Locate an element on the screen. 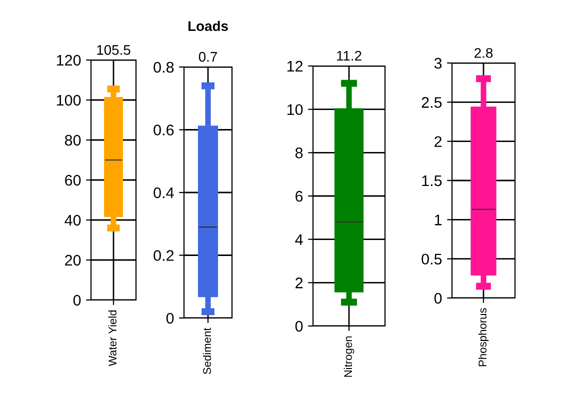 The width and height of the screenshot is (567, 418). text: 0.7 is located at coordinates (207, 57).